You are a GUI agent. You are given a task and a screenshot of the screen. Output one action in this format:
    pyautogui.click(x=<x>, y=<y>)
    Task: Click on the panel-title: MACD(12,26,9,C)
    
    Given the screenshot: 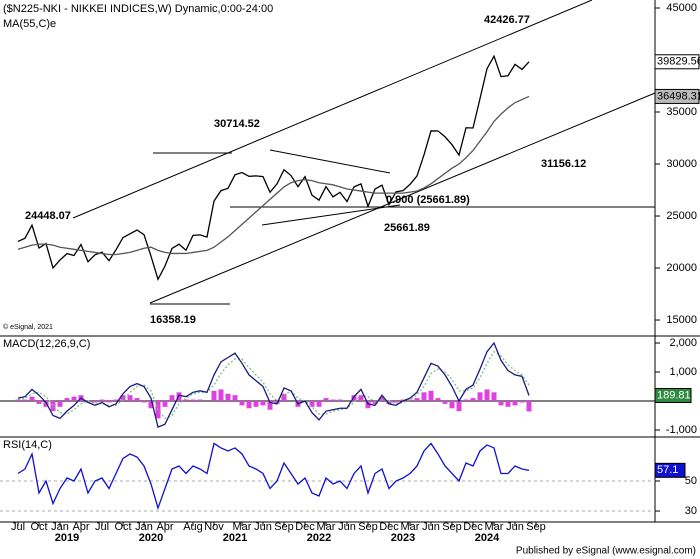 What is the action you would take?
    pyautogui.click(x=46, y=344)
    